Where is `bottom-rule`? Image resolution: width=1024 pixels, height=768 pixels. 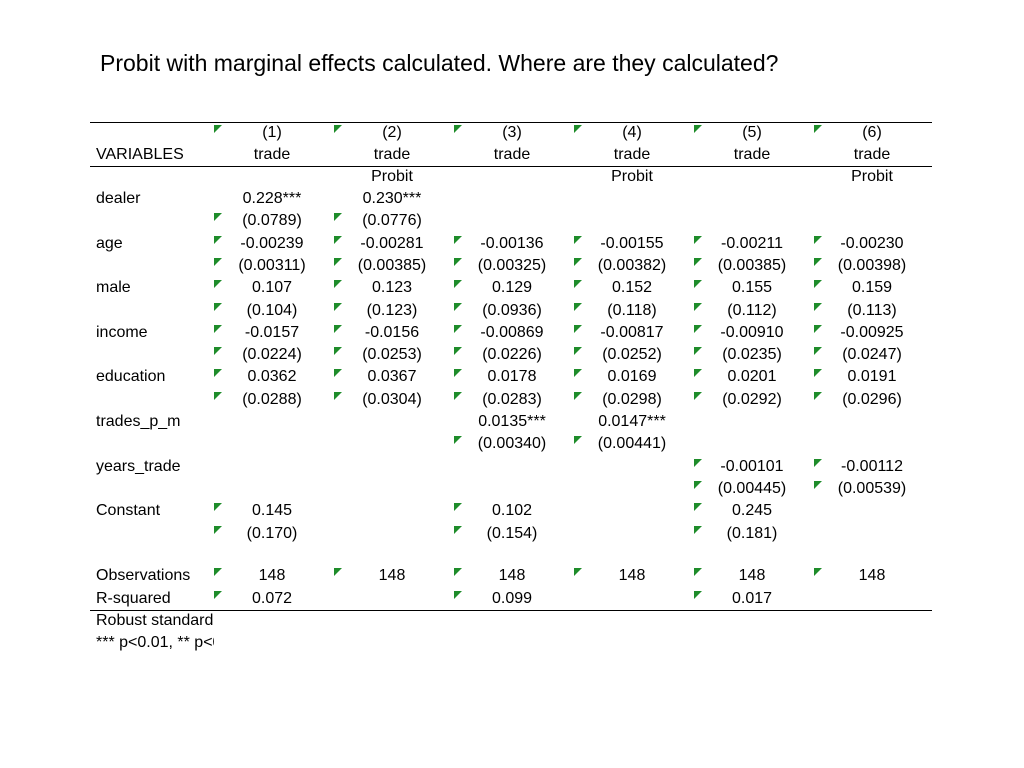 bottom-rule is located at coordinates (511, 610).